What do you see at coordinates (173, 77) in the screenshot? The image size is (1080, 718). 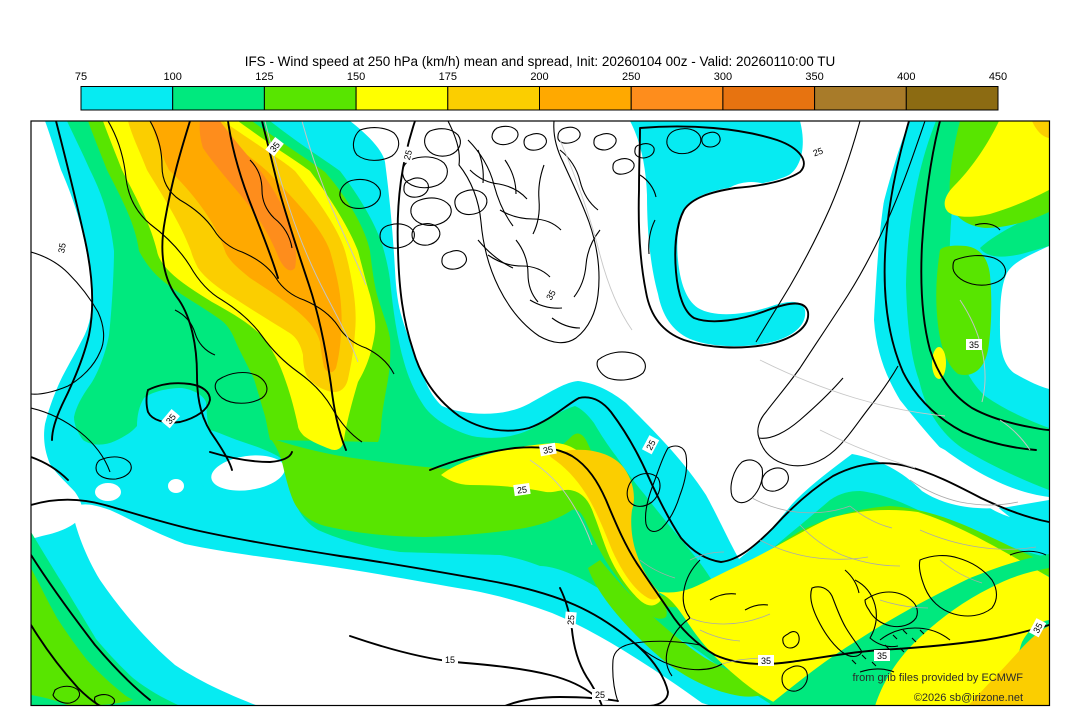 I see `svg-text: 100` at bounding box center [173, 77].